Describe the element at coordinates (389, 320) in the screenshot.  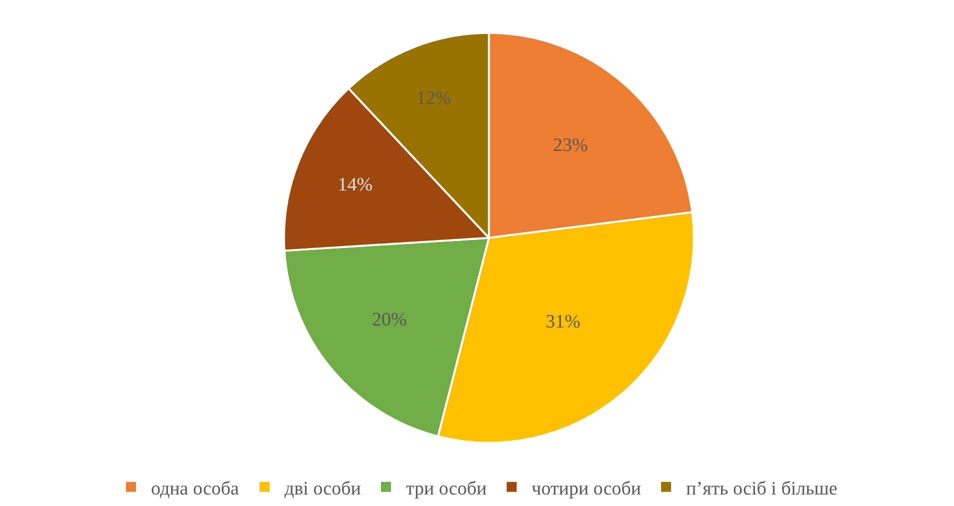
I see `data-label: 20%` at that location.